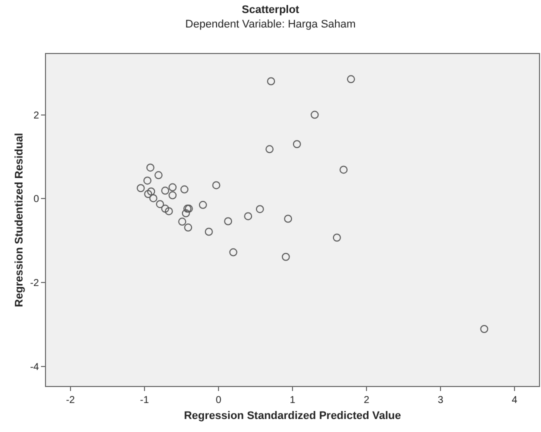  I want to click on x-tick-label: -1, so click(145, 400).